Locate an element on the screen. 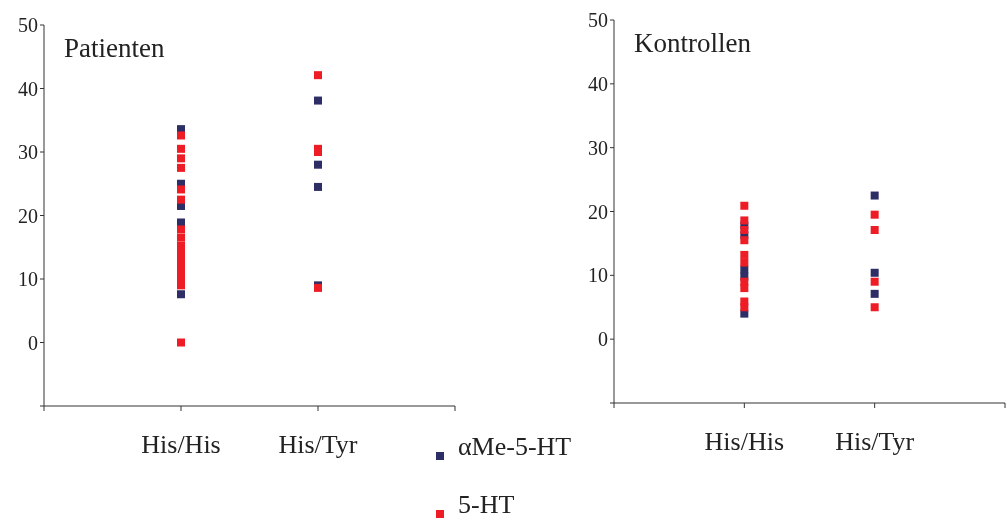 This screenshot has height=520, width=1007. chart-title: Kontrollen is located at coordinates (692, 43).